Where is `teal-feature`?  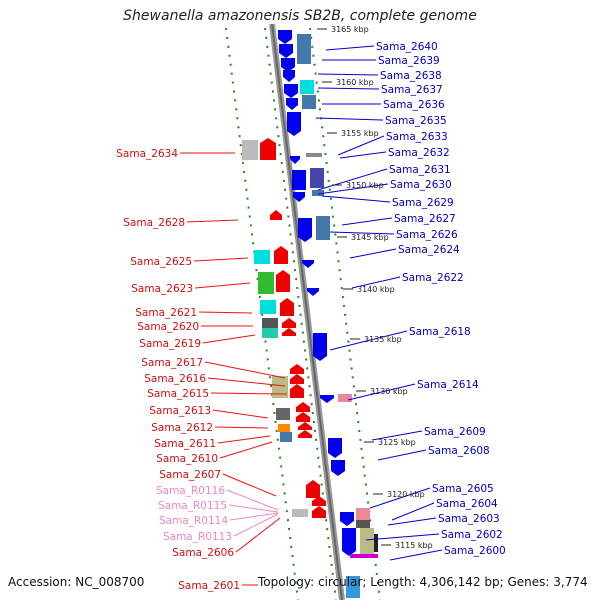 teal-feature is located at coordinates (270, 333).